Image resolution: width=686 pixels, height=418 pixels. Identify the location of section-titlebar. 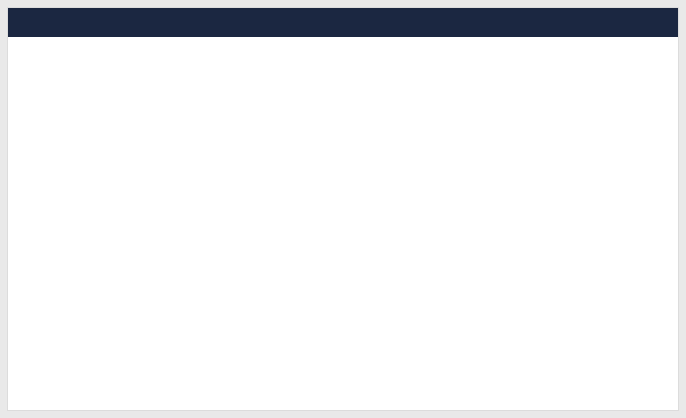
(343, 22).